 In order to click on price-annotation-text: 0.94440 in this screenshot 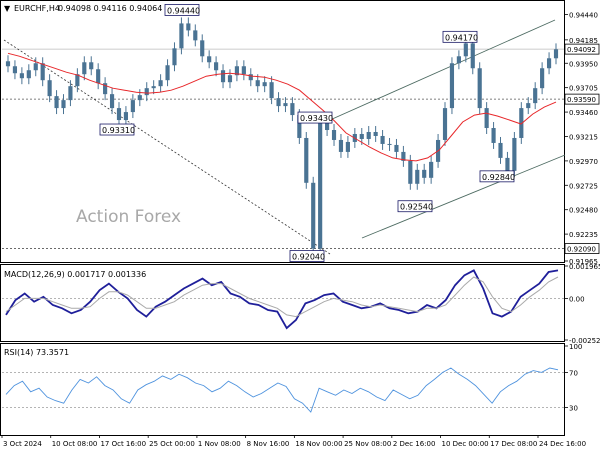, I will do `click(183, 10)`.